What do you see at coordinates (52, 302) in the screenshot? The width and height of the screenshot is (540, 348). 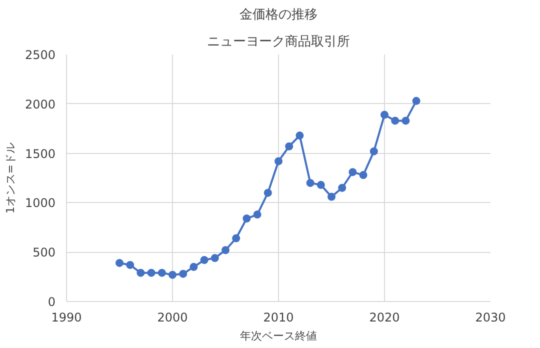 I see `y-tick-label: 0` at bounding box center [52, 302].